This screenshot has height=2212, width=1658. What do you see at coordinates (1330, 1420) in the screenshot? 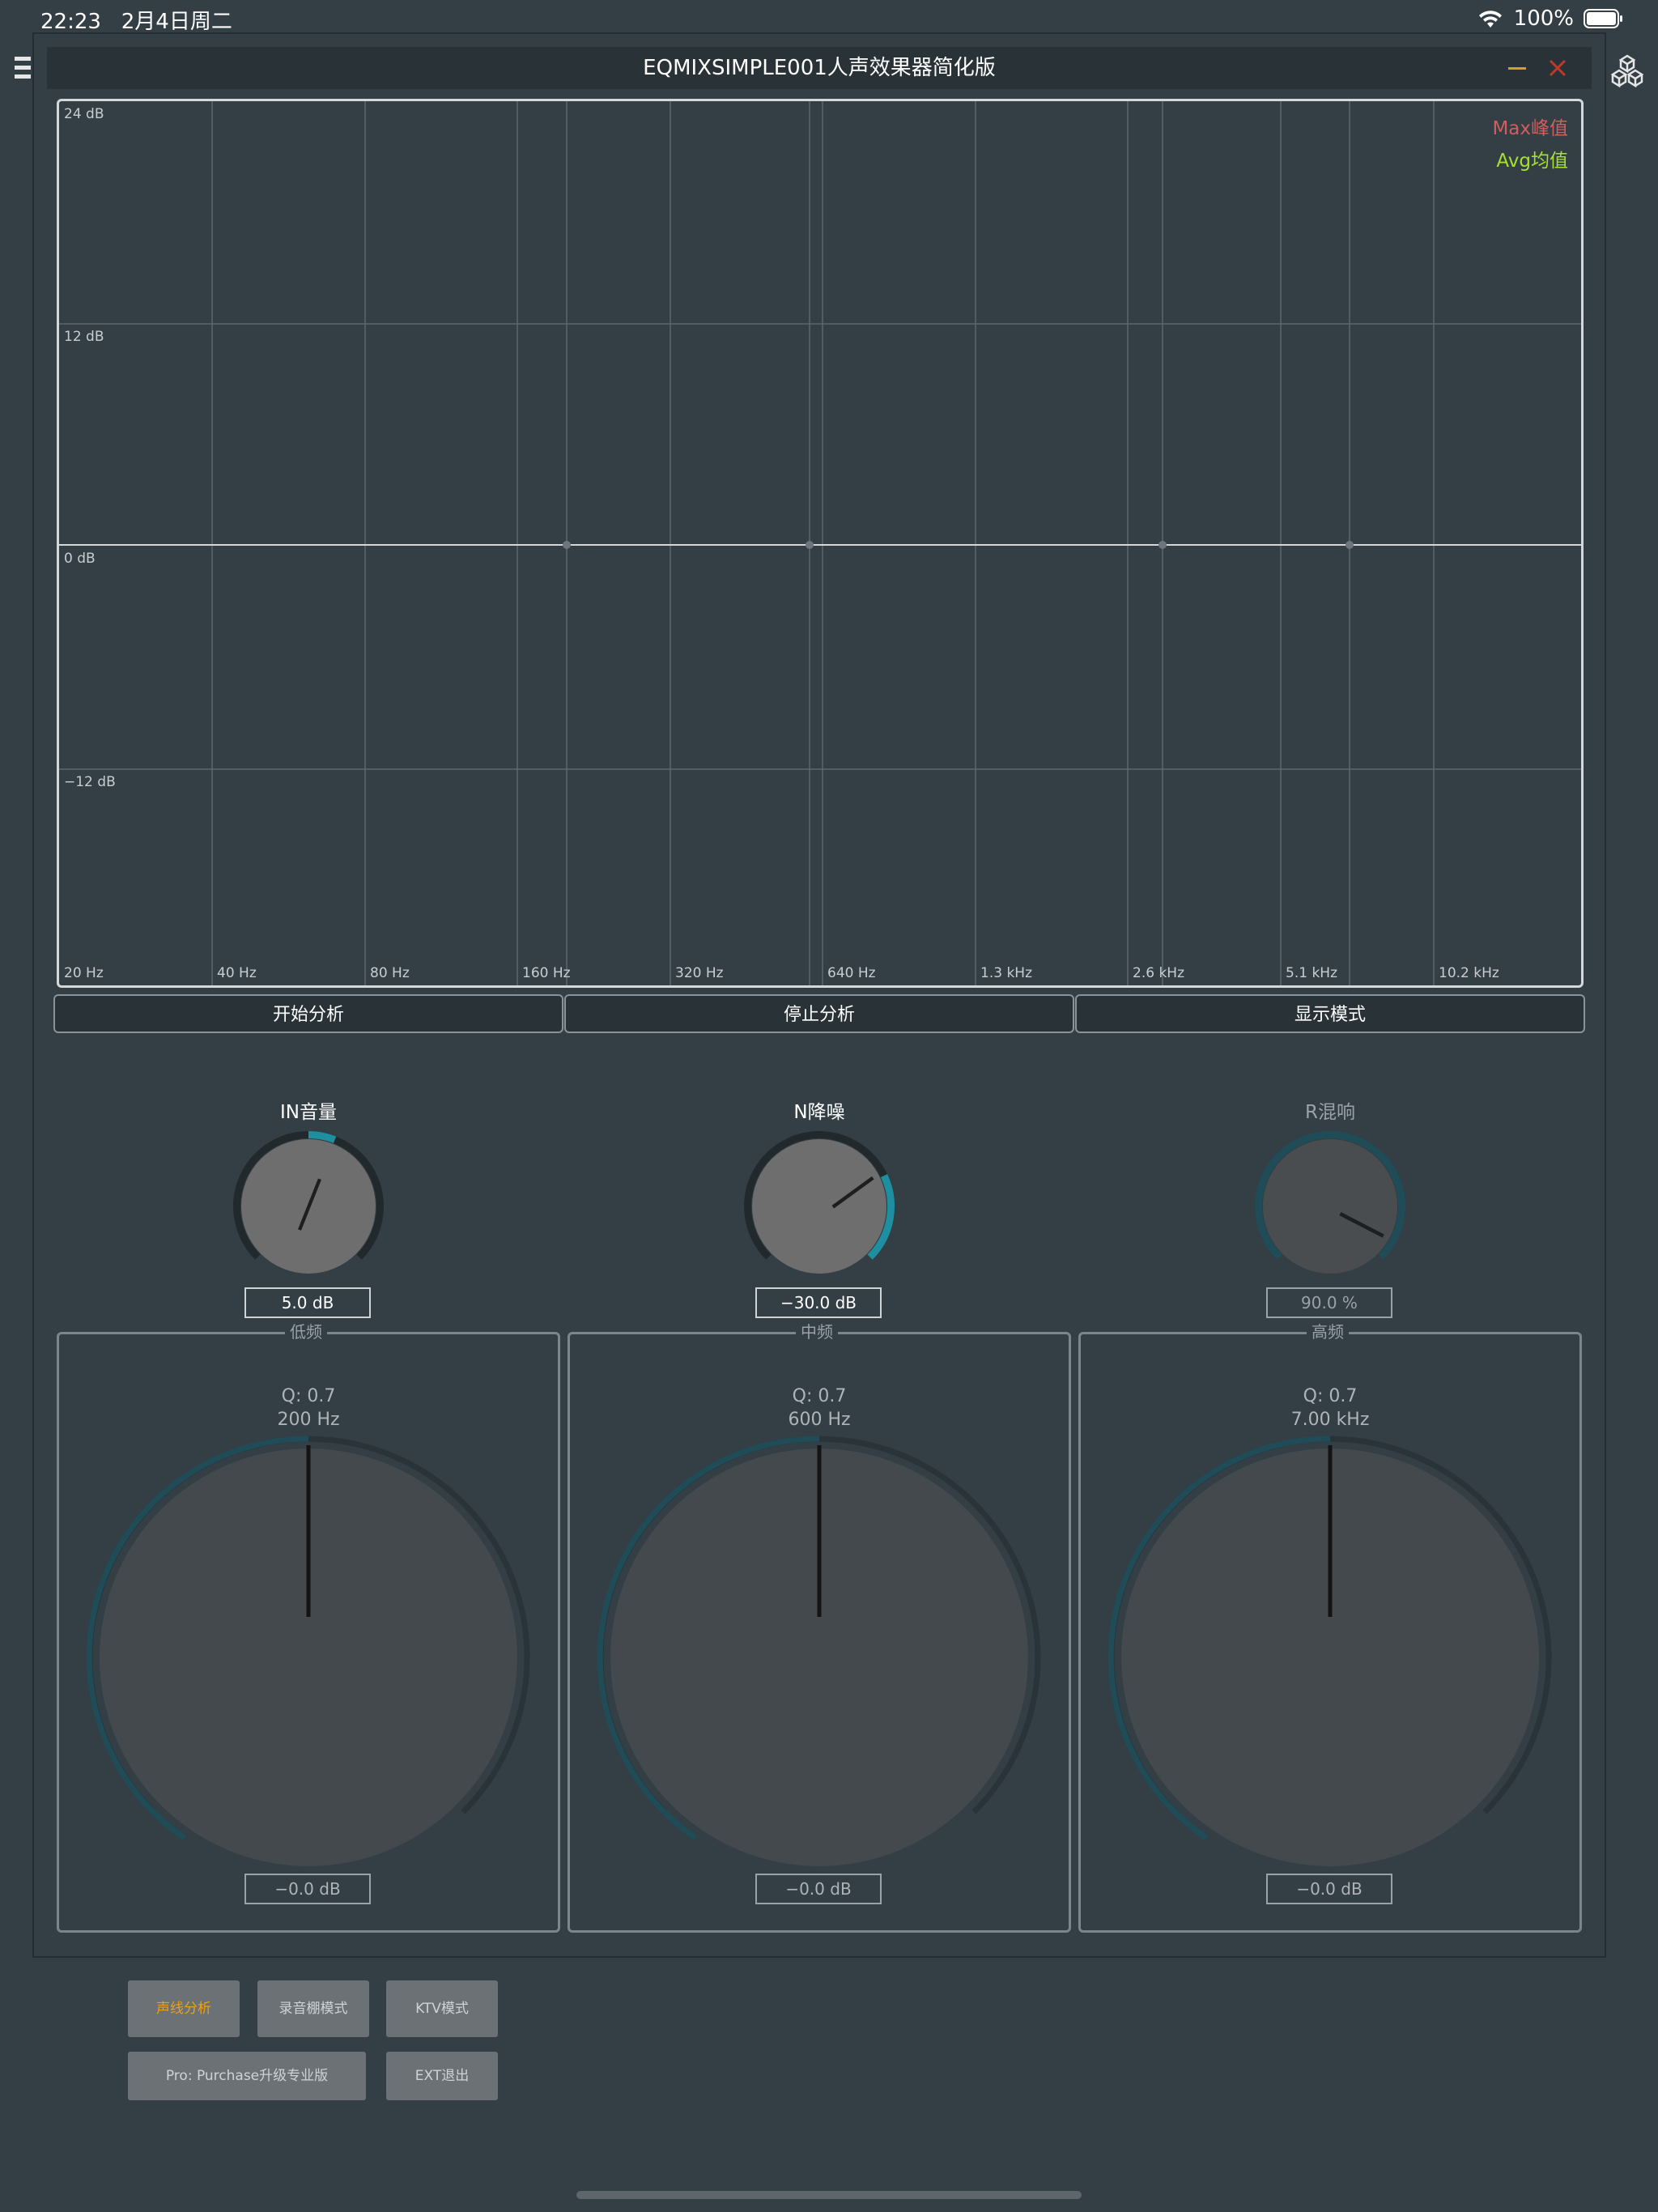
I see `eq-high-frequency: 7.00 kHz` at bounding box center [1330, 1420].